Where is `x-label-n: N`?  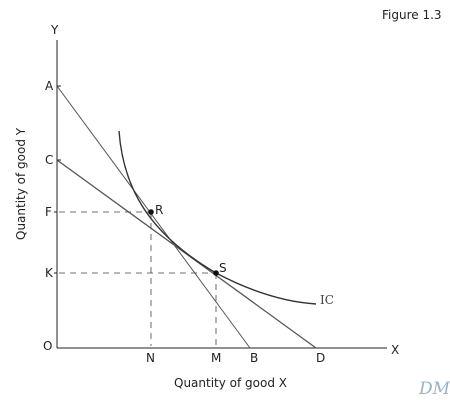
x-label-n: N is located at coordinates (150, 358).